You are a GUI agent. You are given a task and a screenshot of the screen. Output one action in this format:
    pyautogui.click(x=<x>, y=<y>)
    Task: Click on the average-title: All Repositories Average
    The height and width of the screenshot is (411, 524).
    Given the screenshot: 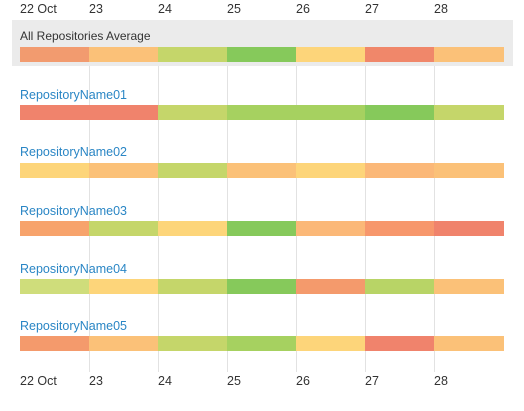 What is the action you would take?
    pyautogui.click(x=85, y=36)
    